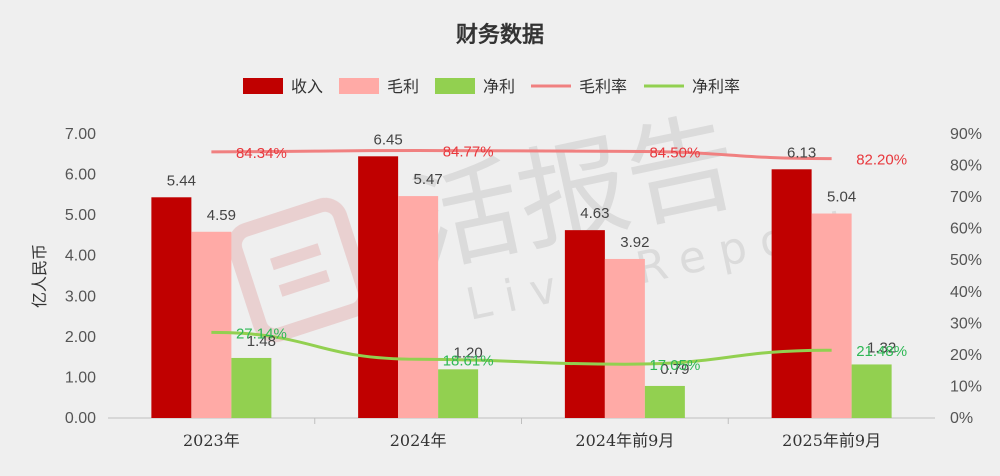 The height and width of the screenshot is (476, 1000). I want to click on legend: 收入 毛利 净利 毛利率 净利率, so click(491, 86).